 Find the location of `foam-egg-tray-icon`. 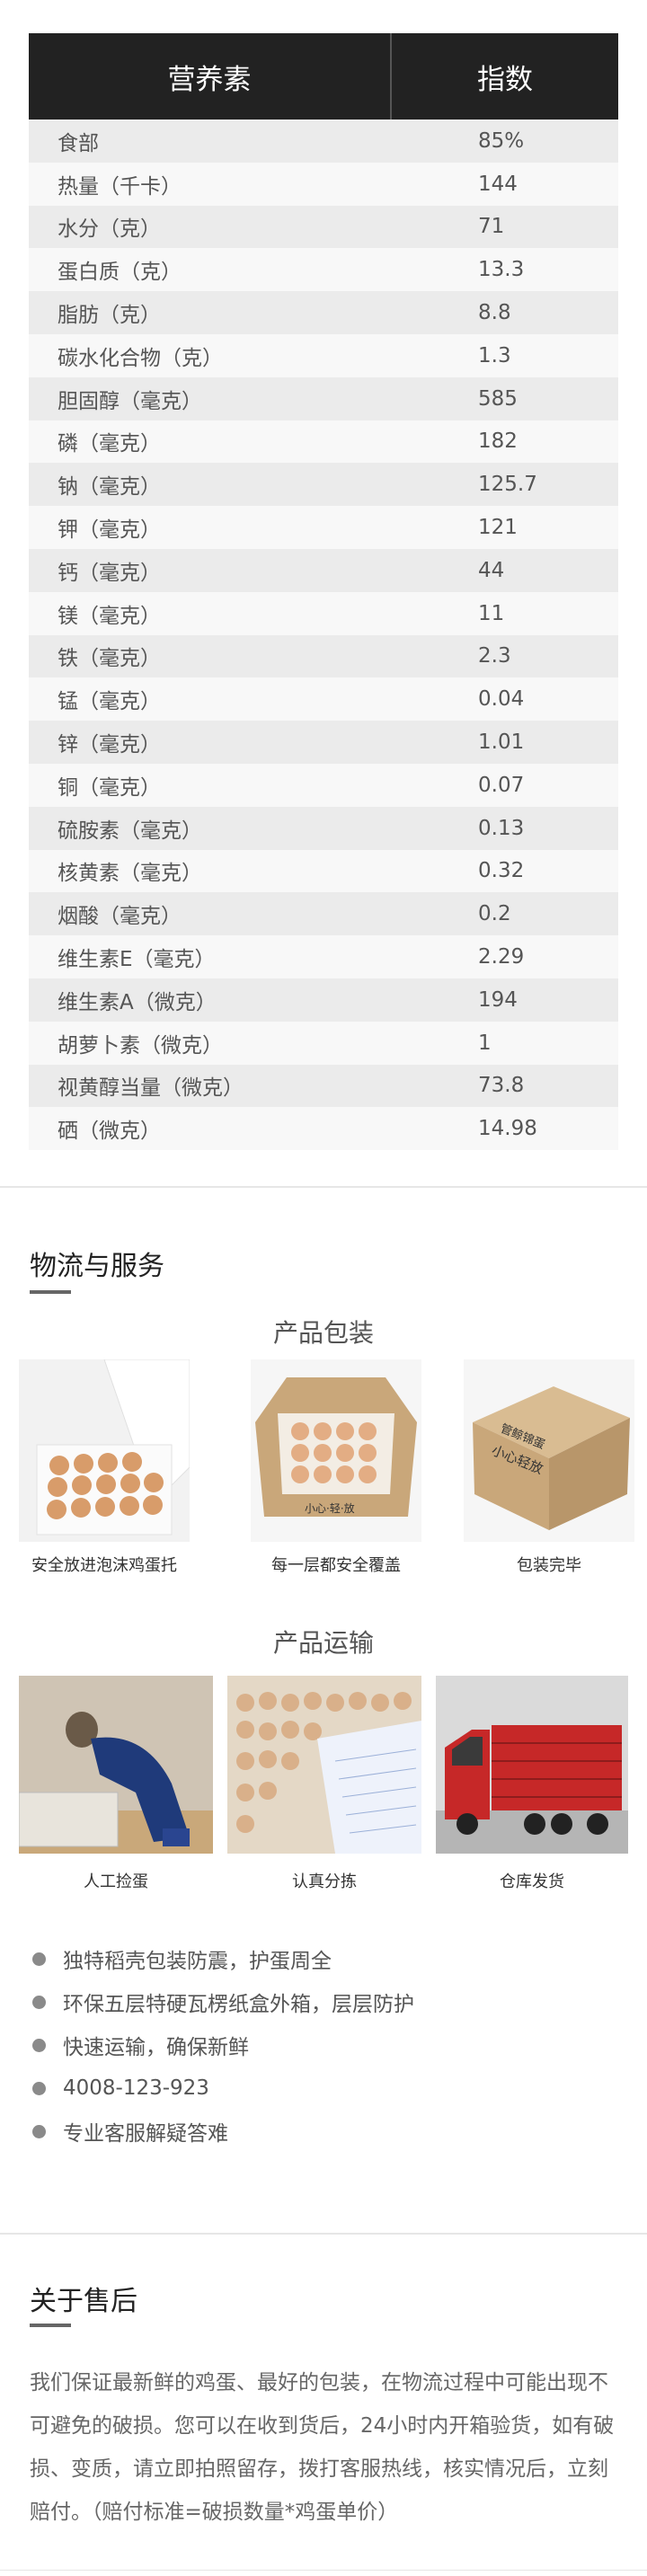

foam-egg-tray-icon is located at coordinates (104, 1450).